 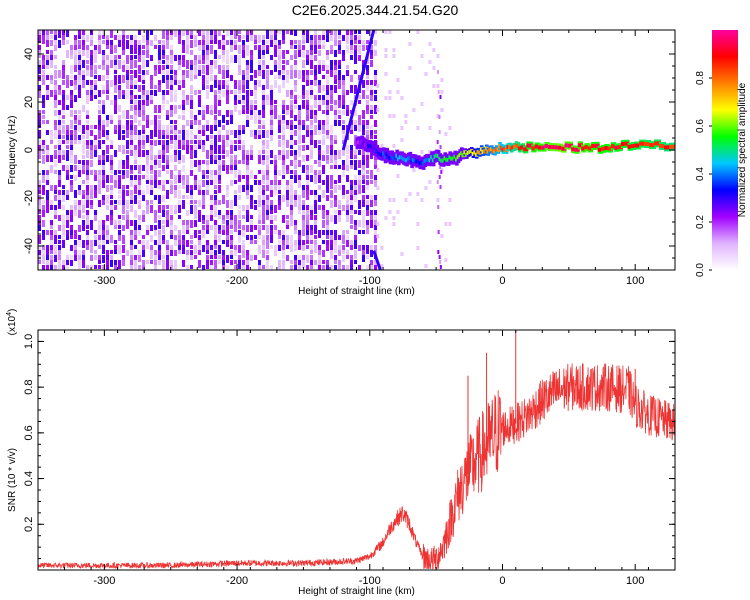 What do you see at coordinates (29, 524) in the screenshot?
I see `y-tick-label: 0.2` at bounding box center [29, 524].